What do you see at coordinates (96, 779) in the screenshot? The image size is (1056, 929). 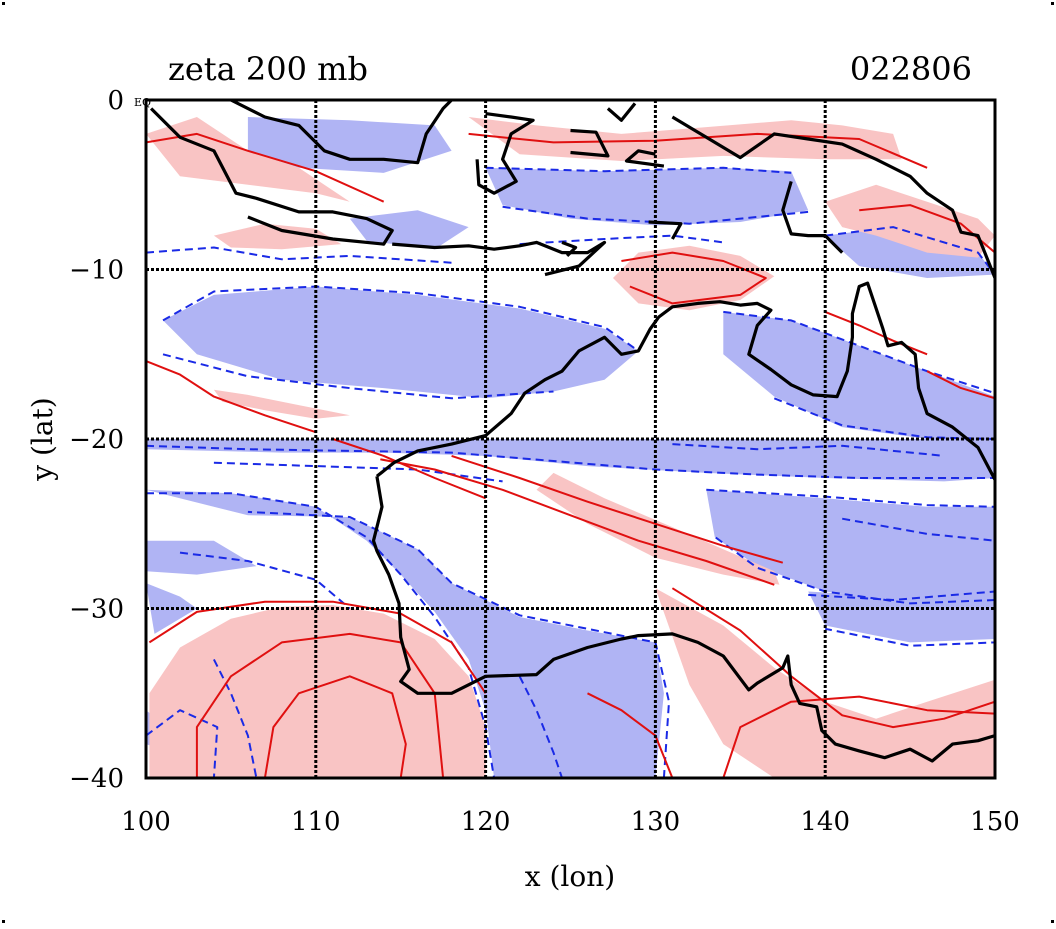 I see `y-tick-label: −40` at bounding box center [96, 779].